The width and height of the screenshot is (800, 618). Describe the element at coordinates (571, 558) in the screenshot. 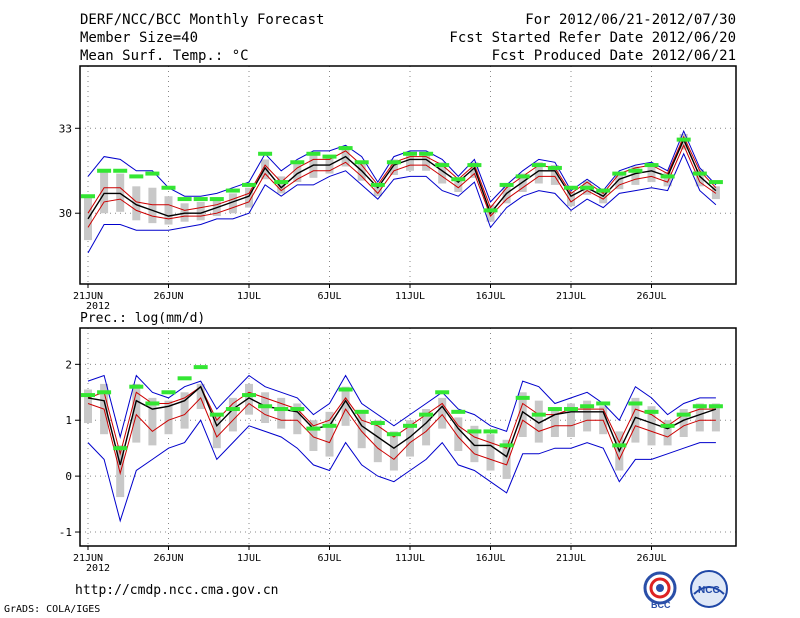

I see `x-tick-label: 21JUL` at that location.